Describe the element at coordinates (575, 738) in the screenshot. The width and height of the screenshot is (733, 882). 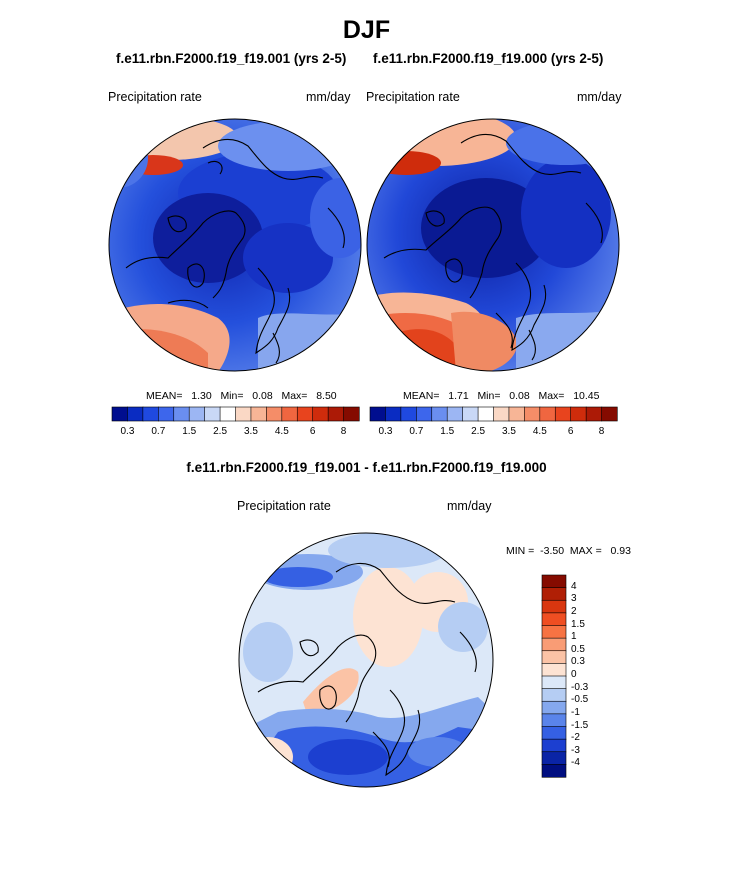
I see `colorbar-tick-label: -2` at that location.